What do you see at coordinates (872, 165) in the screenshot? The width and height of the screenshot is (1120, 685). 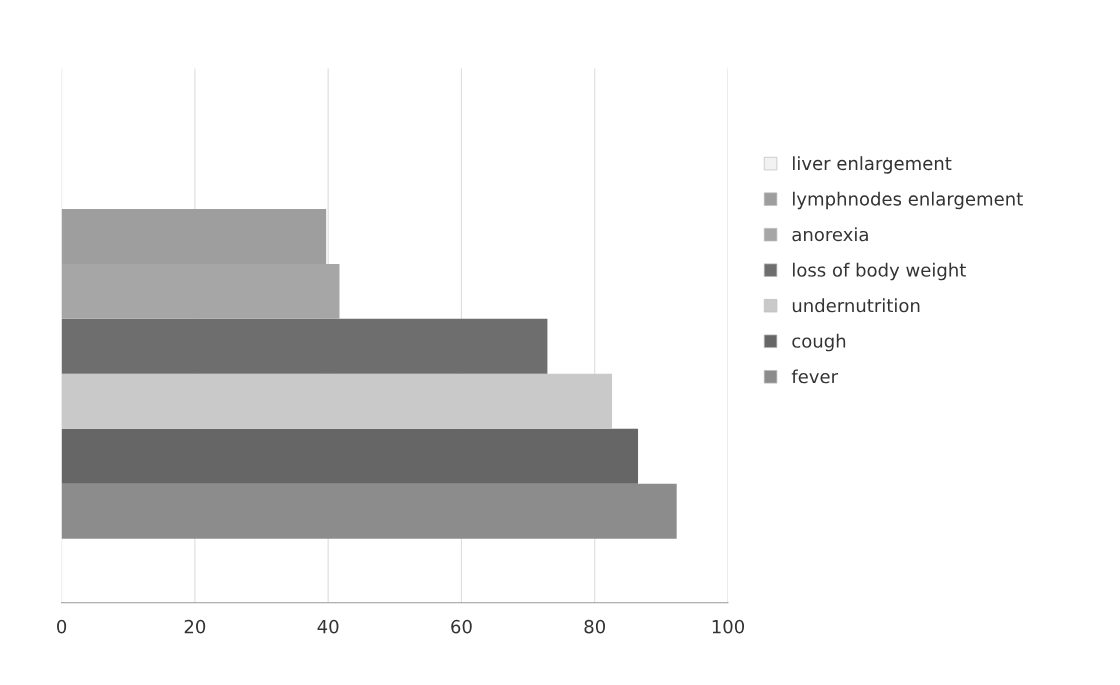 I see `legend-label: liver enlargement` at bounding box center [872, 165].